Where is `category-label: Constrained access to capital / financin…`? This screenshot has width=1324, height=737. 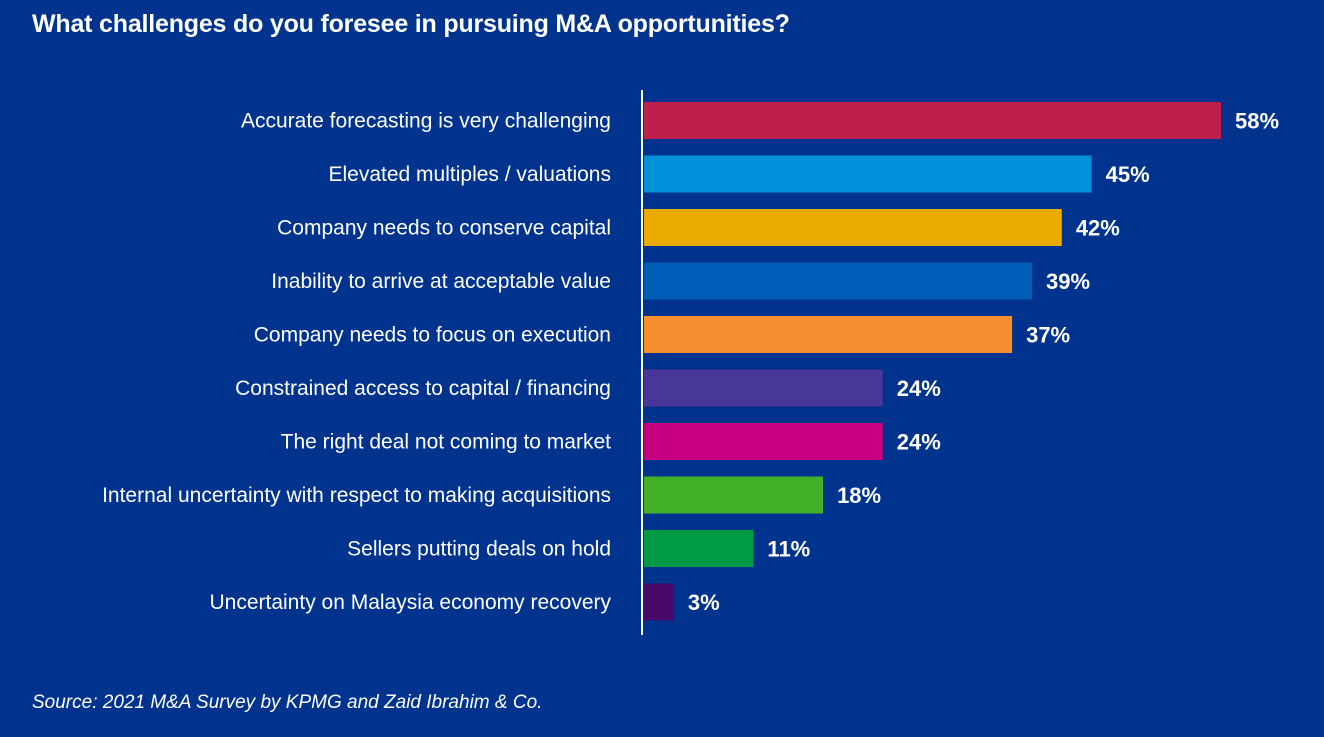 category-label: Constrained access to capital / financin… is located at coordinates (423, 388).